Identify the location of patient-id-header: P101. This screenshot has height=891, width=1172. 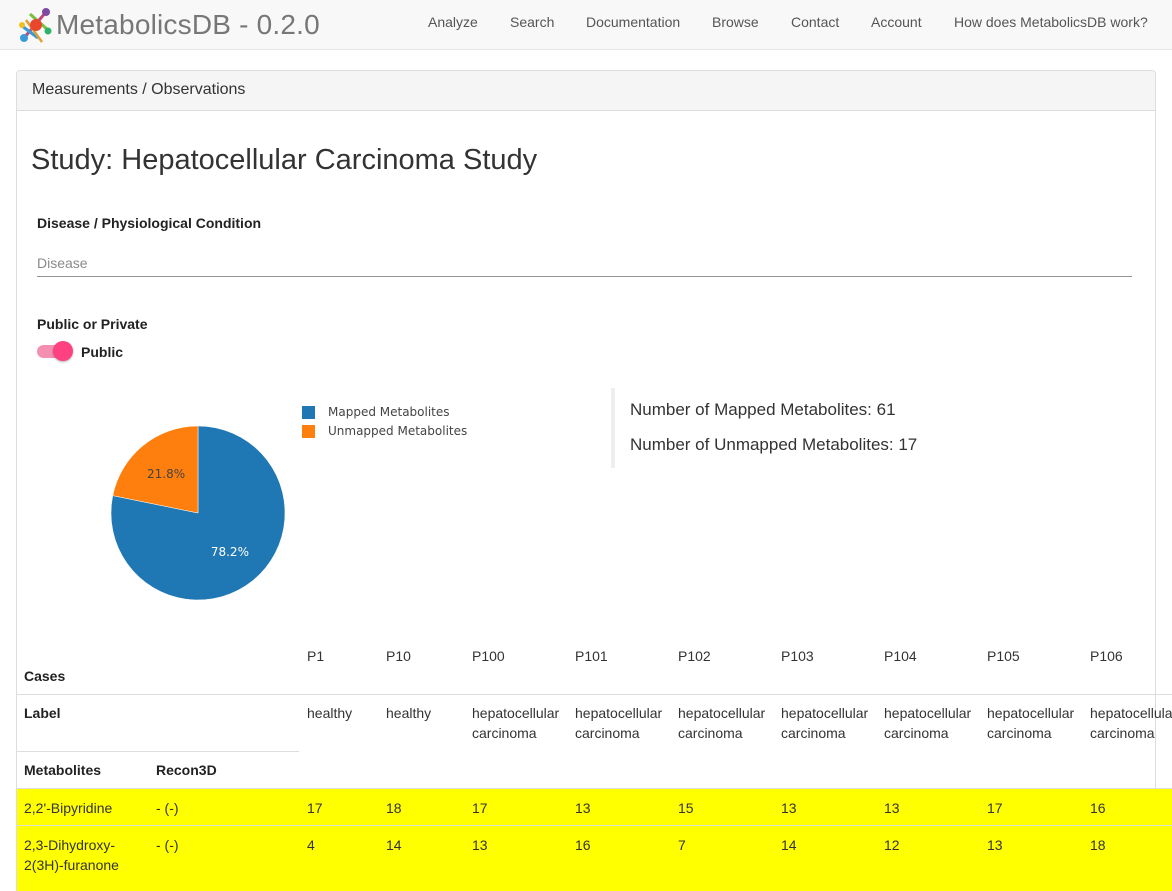
(591, 656).